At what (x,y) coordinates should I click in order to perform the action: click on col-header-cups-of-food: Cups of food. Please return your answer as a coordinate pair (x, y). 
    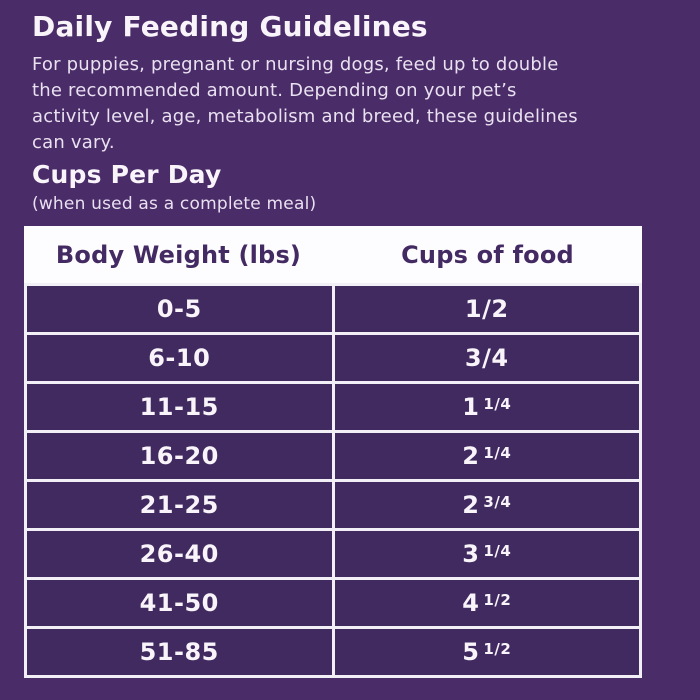
    Looking at the image, I should click on (487, 254).